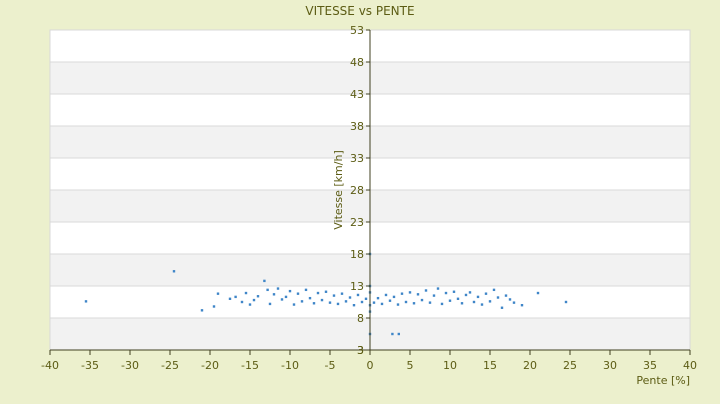 This screenshot has width=720, height=404. I want to click on x-tick-label: 30, so click(610, 365).